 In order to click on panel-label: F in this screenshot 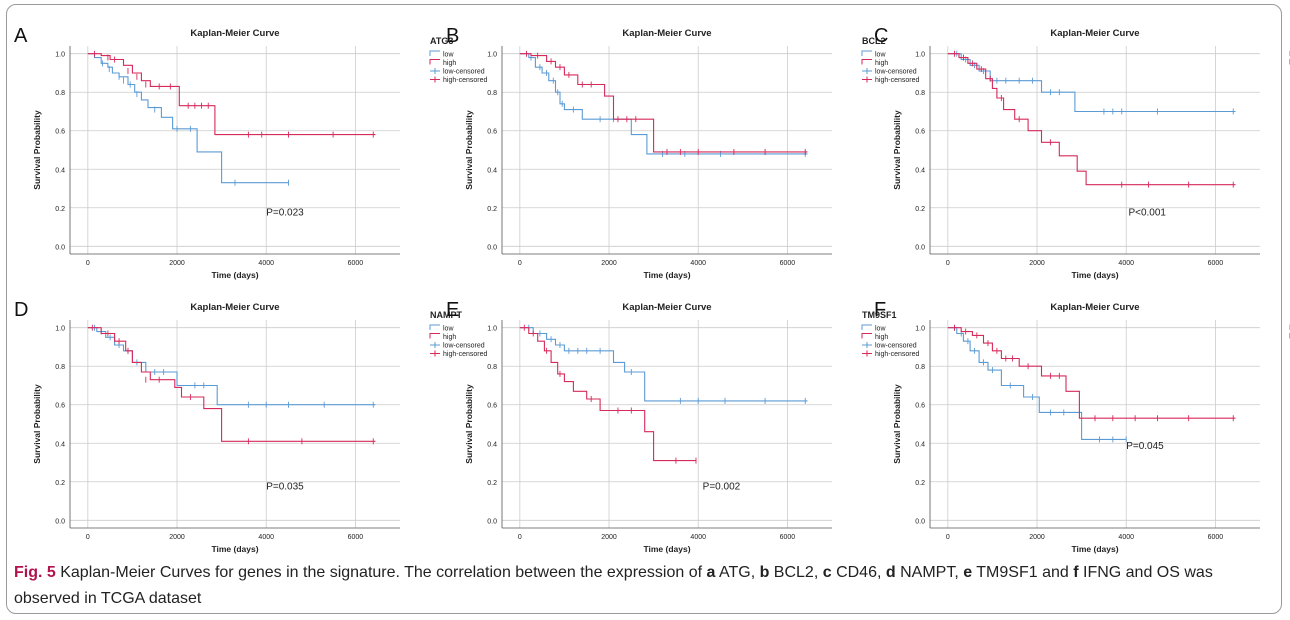, I will do `click(880, 310)`.